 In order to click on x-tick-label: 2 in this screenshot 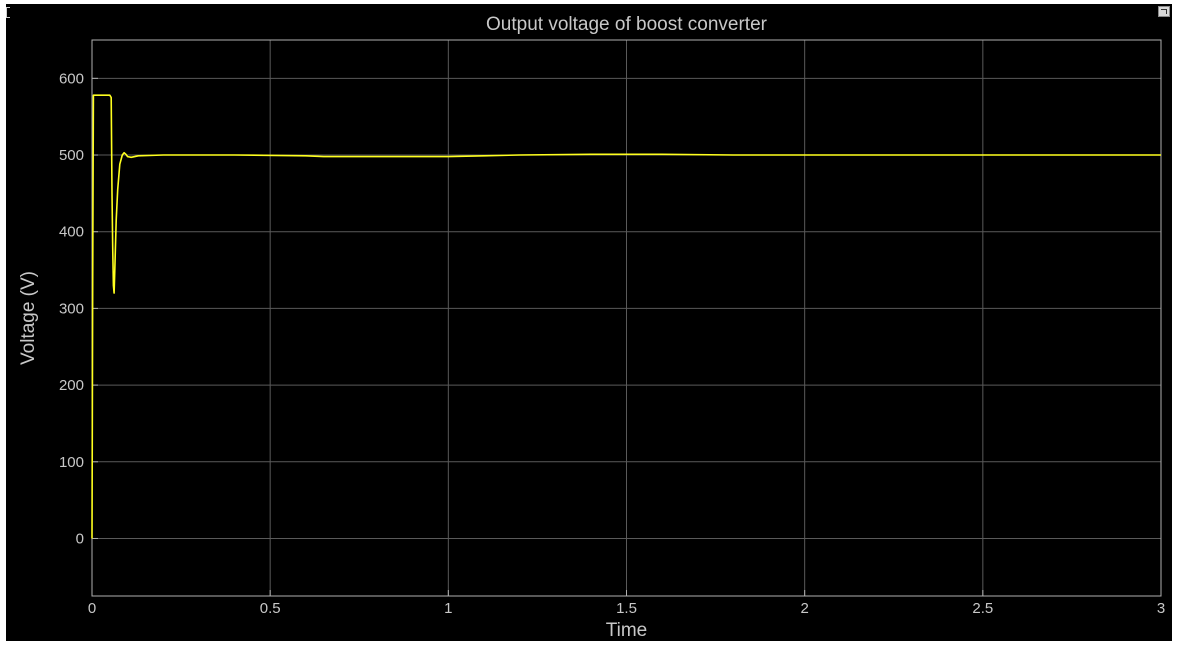, I will do `click(804, 608)`.